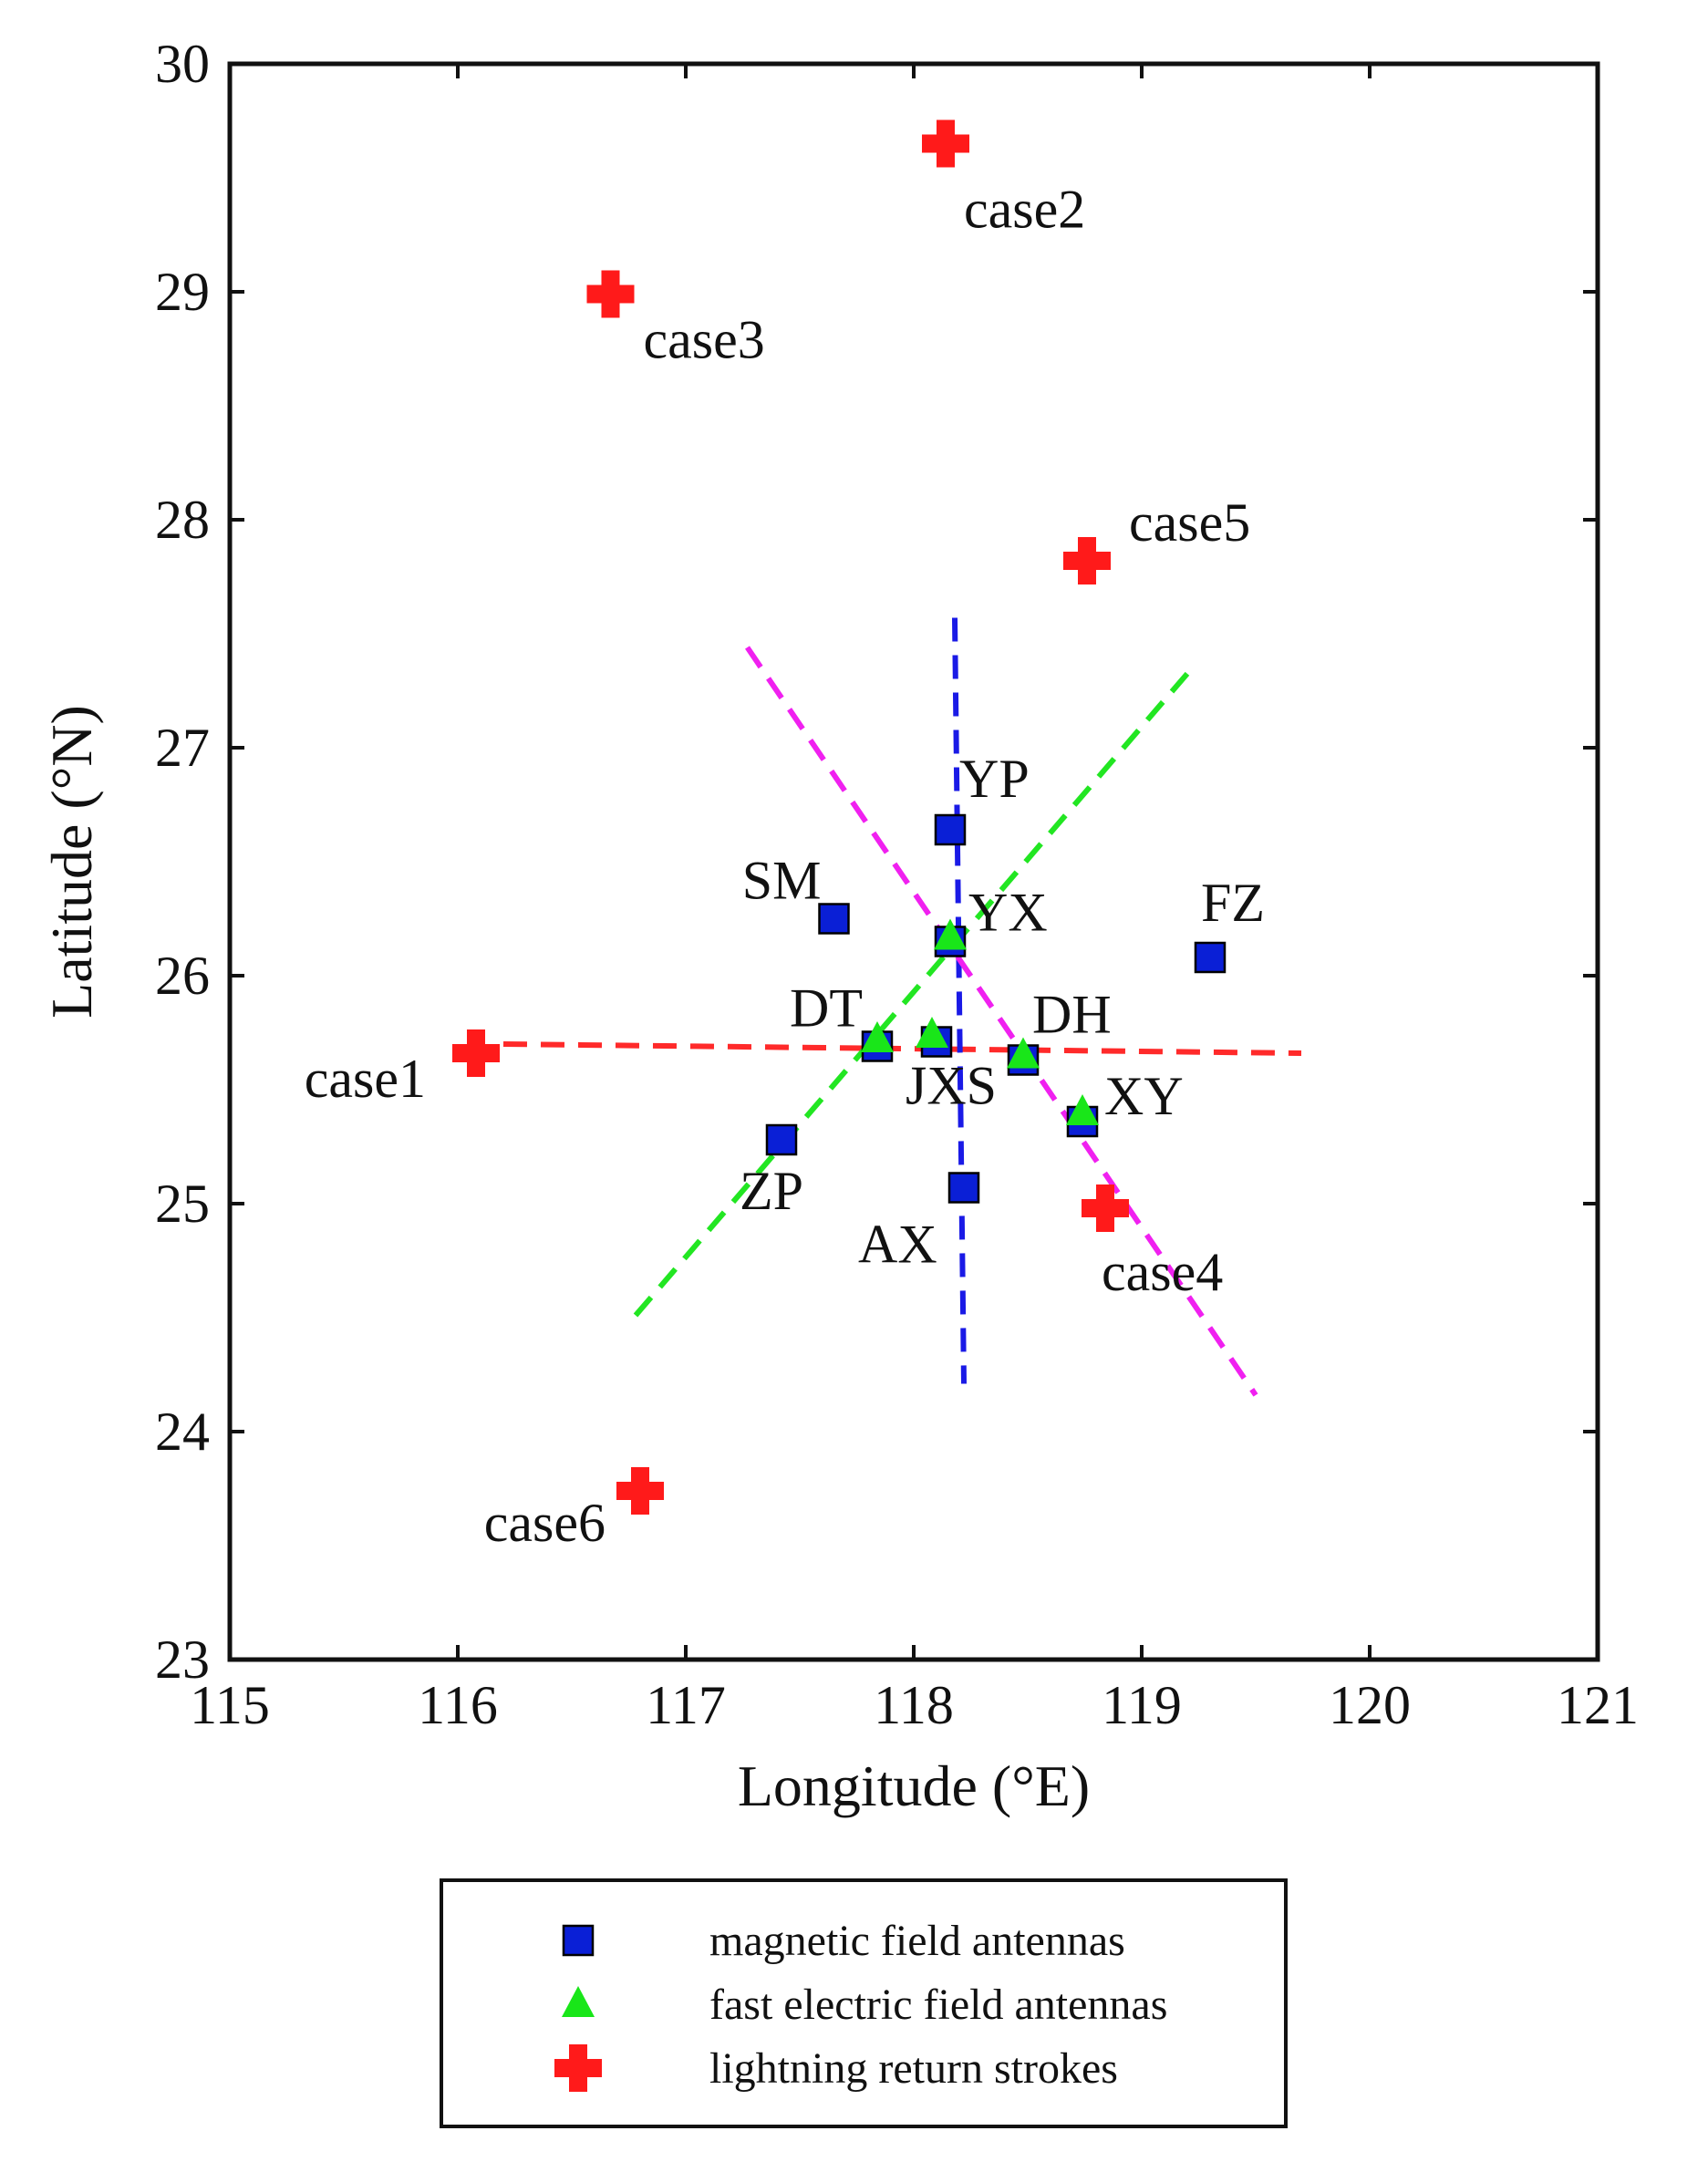 The height and width of the screenshot is (2162, 1708). I want to click on legend-label-triangle: fast electric field antennas, so click(938, 2005).